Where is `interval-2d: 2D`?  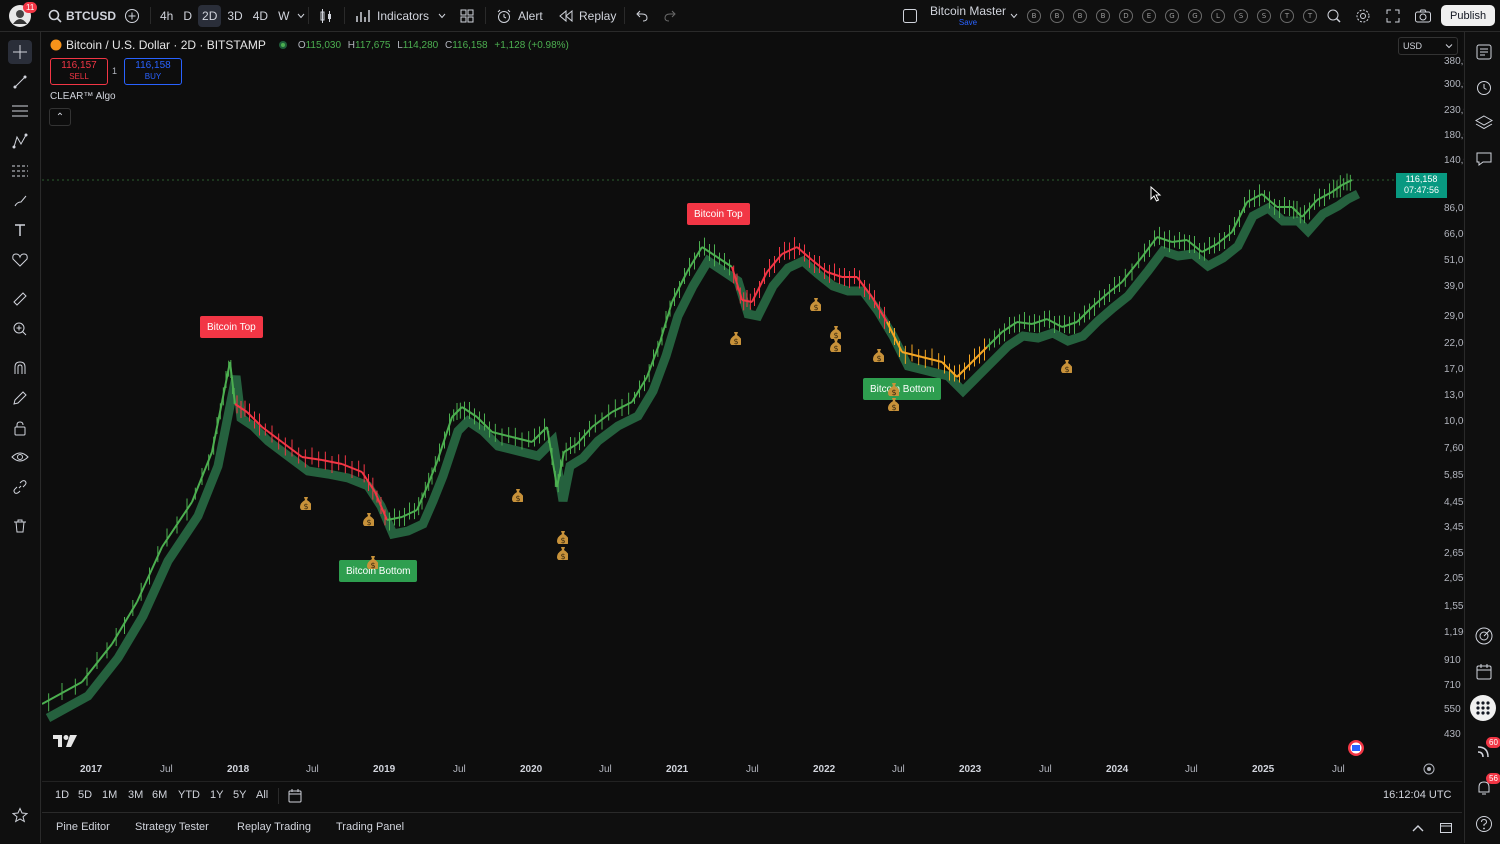
interval-2d: 2D is located at coordinates (210, 15).